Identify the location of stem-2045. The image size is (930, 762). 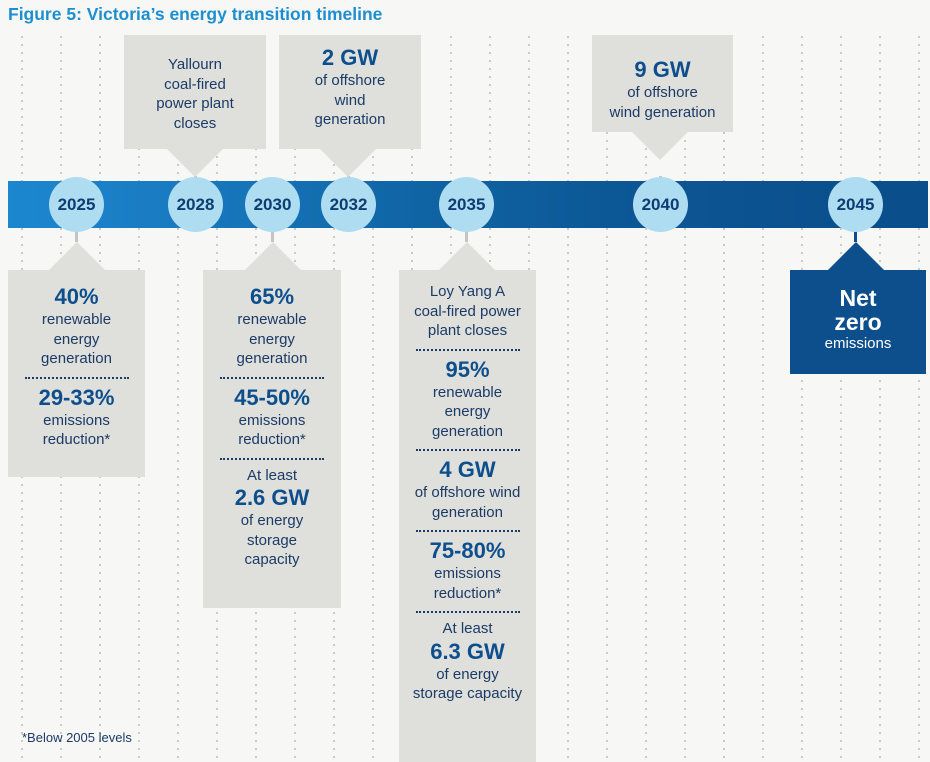
(855, 235).